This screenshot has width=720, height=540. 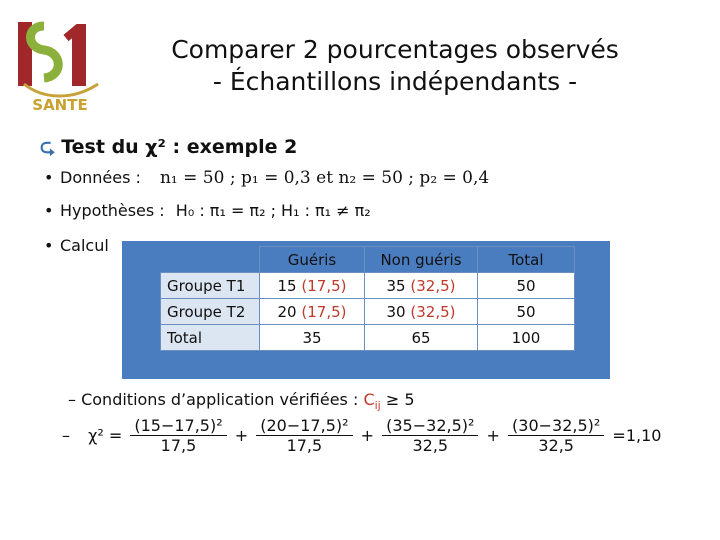 What do you see at coordinates (397, 399) in the screenshot?
I see `conditions-threshold: ≥ 5` at bounding box center [397, 399].